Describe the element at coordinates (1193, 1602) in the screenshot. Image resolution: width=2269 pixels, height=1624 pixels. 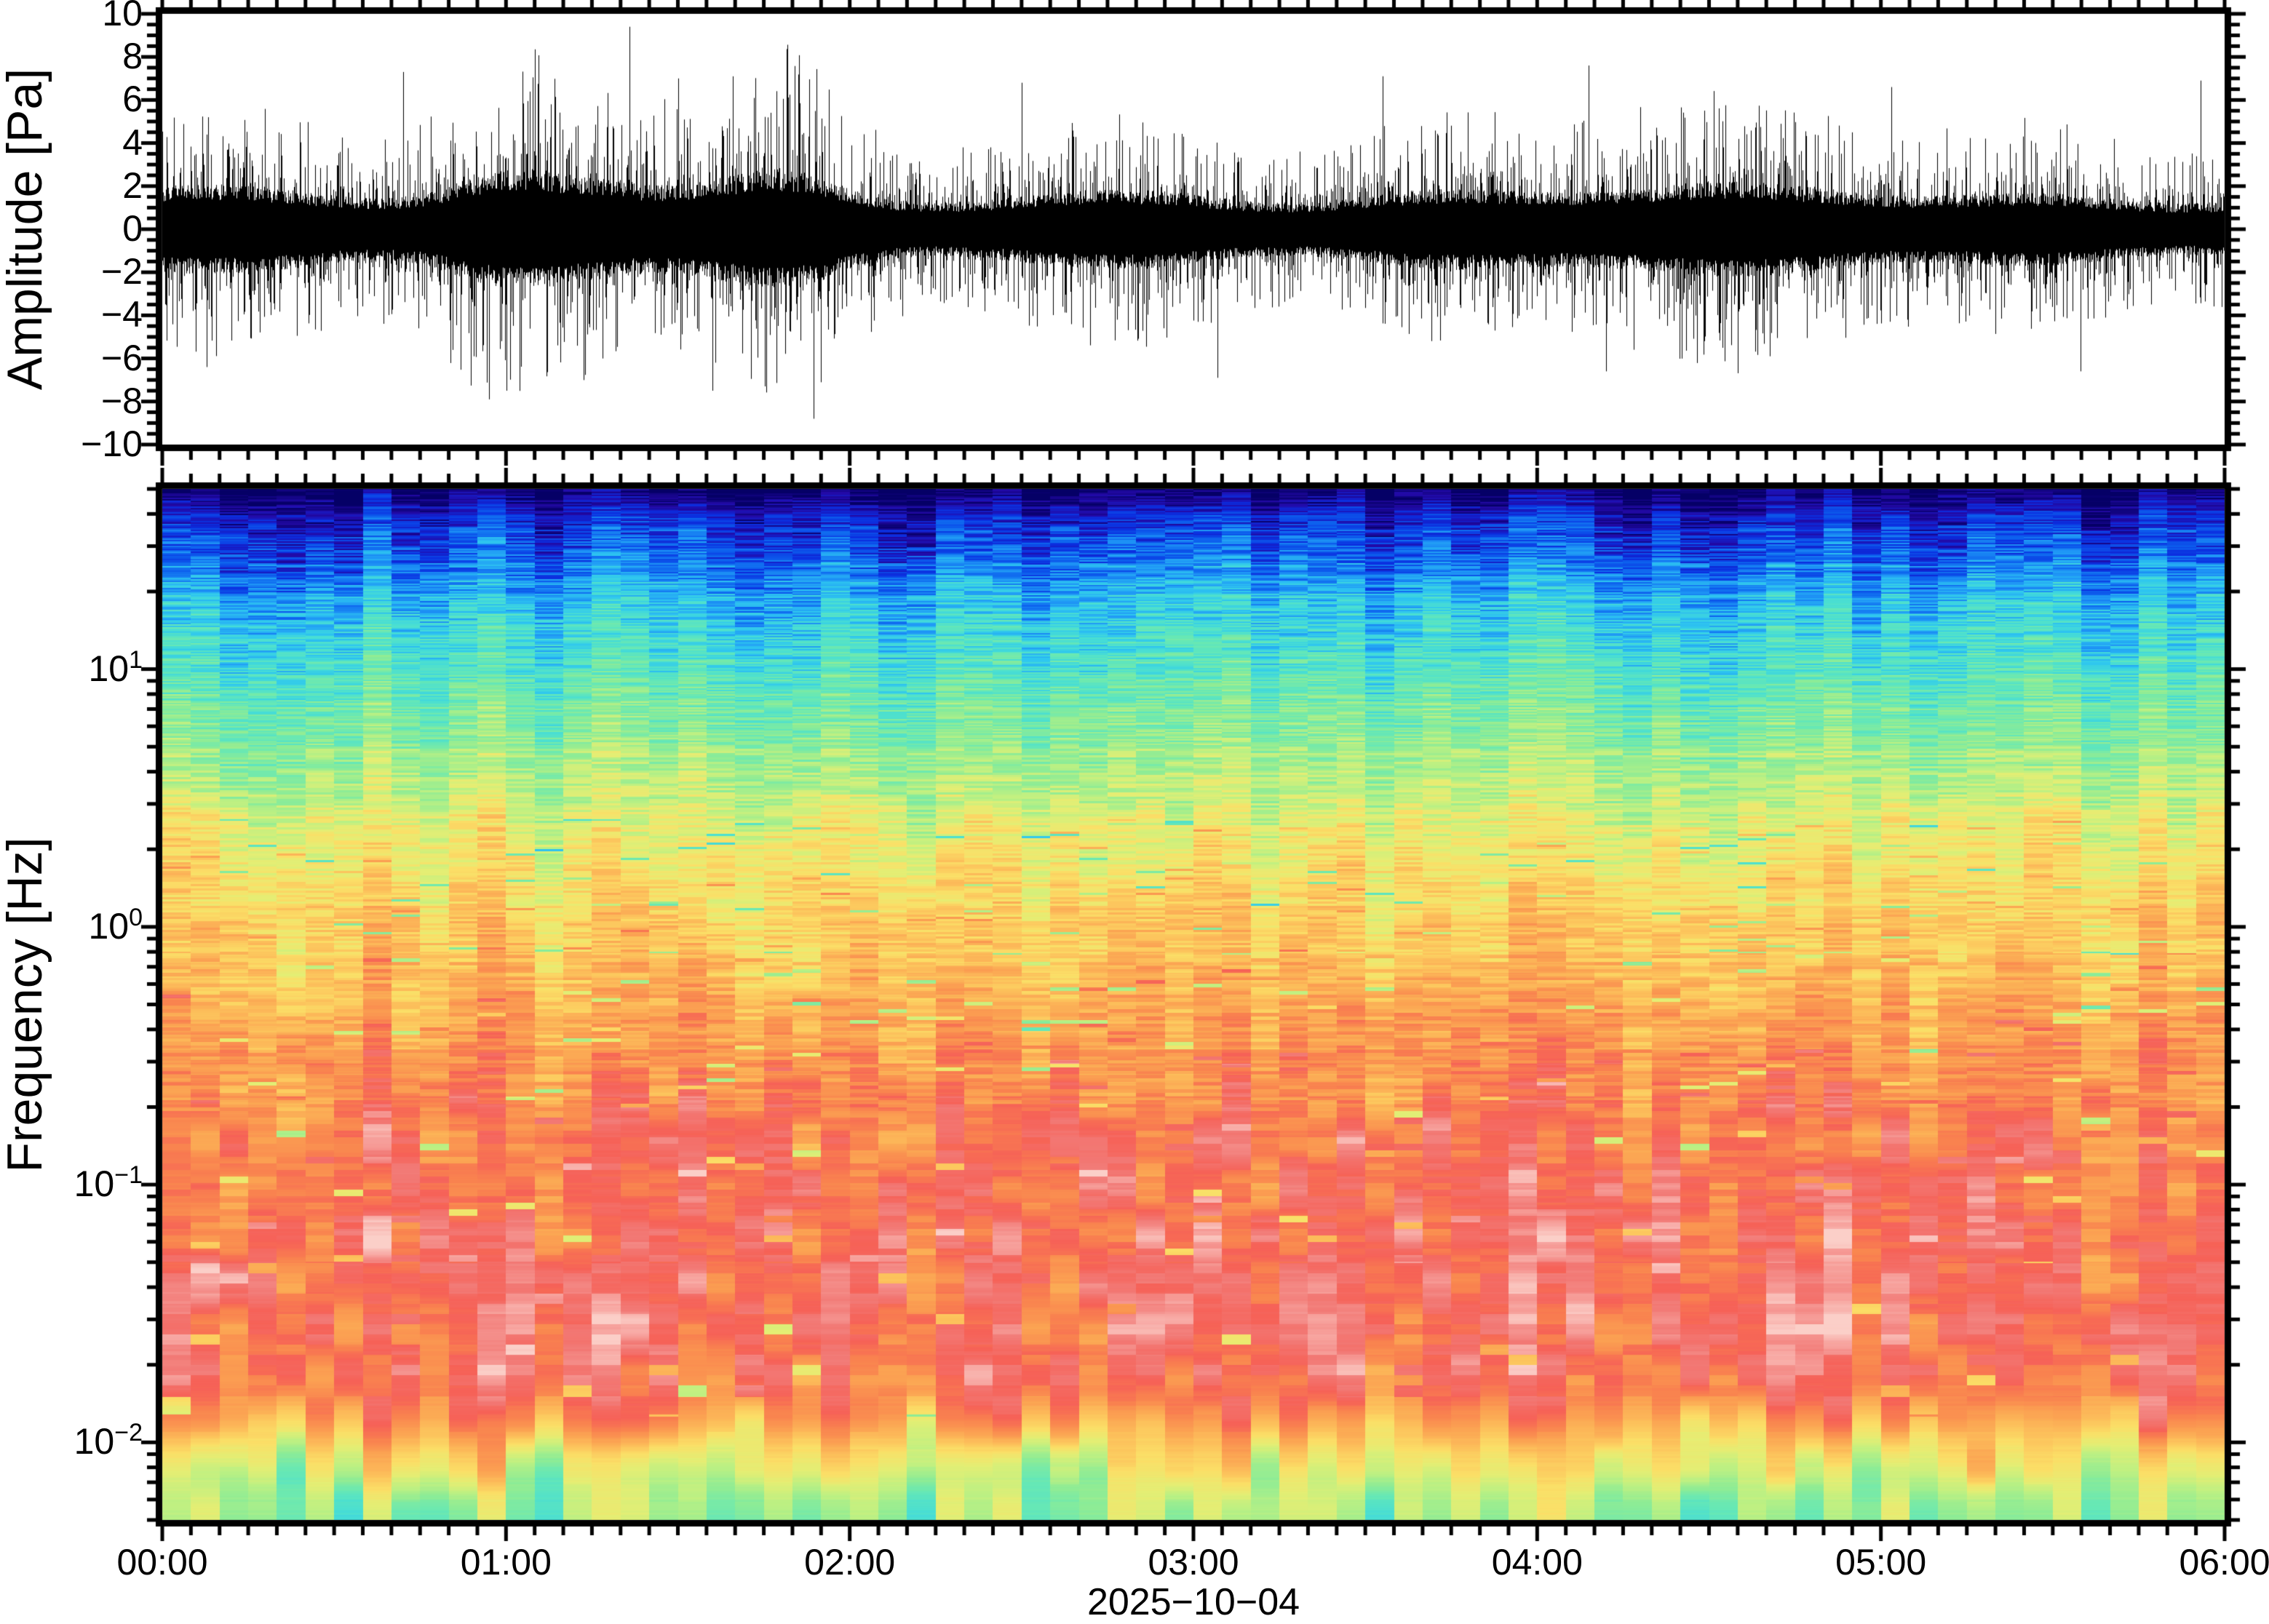
I see `date-label: 2025−10−04` at that location.